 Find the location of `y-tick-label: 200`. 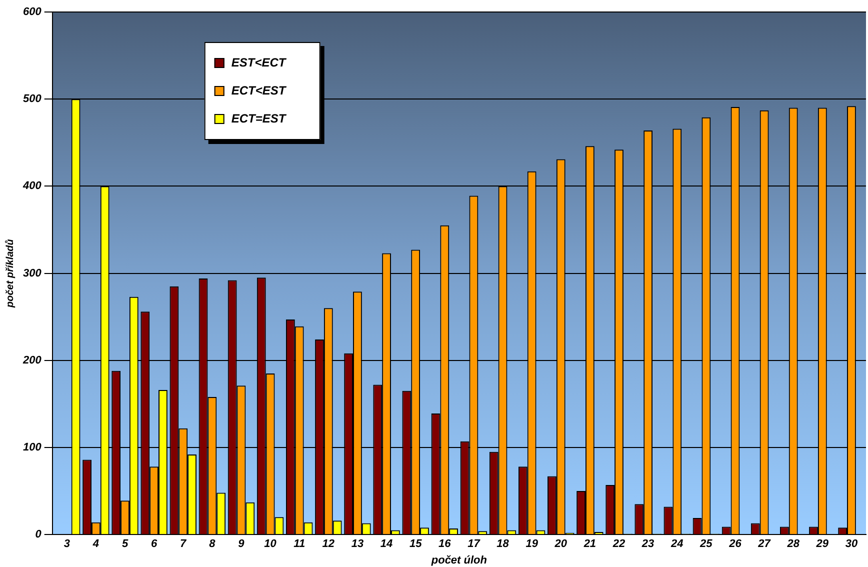

y-tick-label: 200 is located at coordinates (32, 360).